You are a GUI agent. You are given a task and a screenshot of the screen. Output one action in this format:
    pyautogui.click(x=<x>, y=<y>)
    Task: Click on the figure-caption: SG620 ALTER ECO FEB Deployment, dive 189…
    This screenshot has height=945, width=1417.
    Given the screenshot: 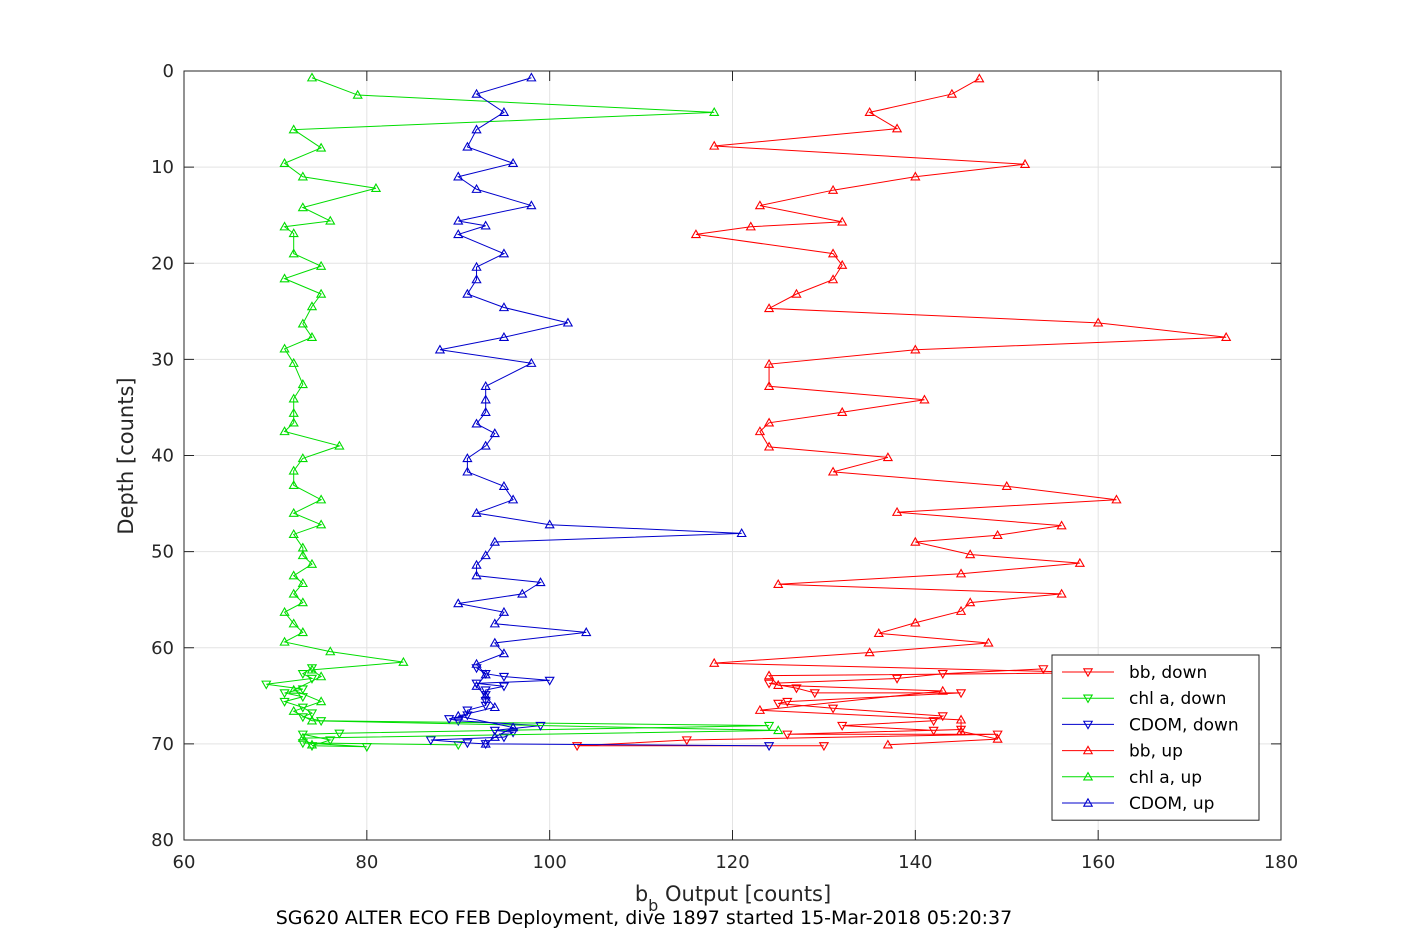 What is the action you would take?
    pyautogui.click(x=644, y=918)
    